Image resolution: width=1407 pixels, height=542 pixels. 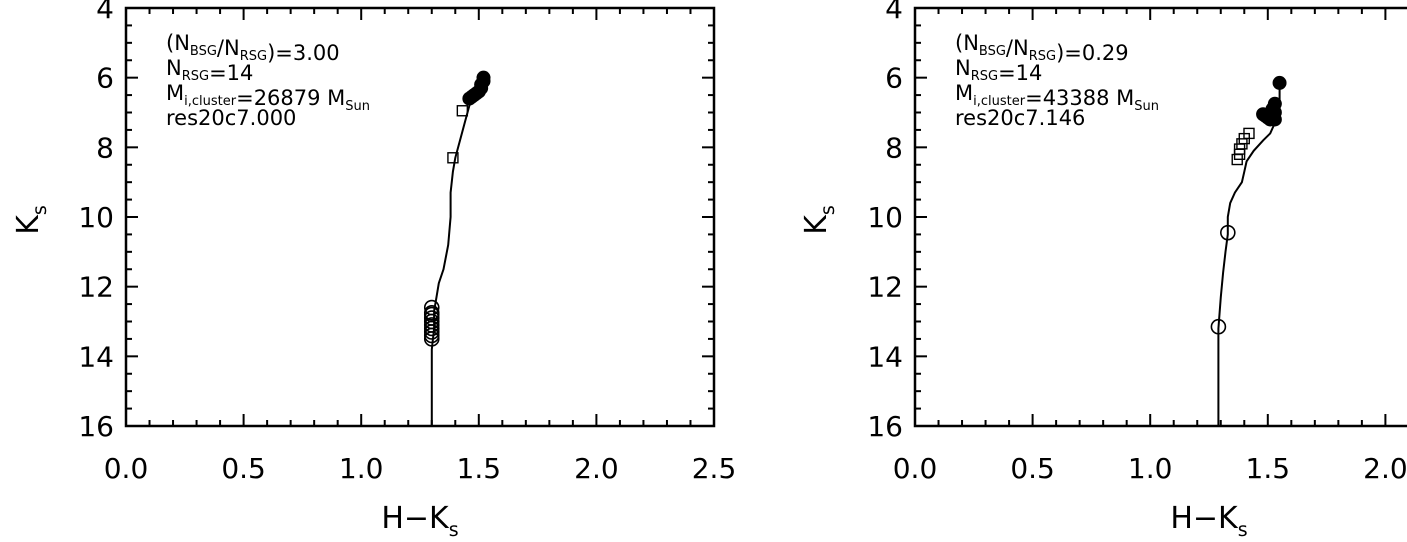 What do you see at coordinates (1042, 48) in the screenshot?
I see `annotation-line: (NBSG/NRSG)=0.29` at bounding box center [1042, 48].